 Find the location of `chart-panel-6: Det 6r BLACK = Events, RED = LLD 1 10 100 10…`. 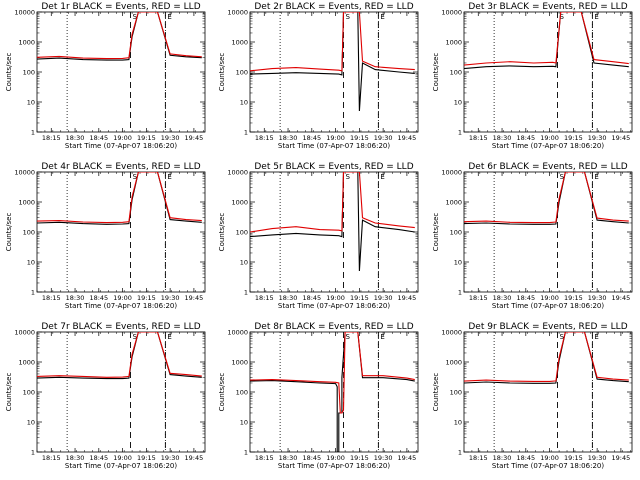

chart-panel-6: Det 6r BLACK = Events, RED = LLD 1 10 100 10… is located at coordinates (532, 236).